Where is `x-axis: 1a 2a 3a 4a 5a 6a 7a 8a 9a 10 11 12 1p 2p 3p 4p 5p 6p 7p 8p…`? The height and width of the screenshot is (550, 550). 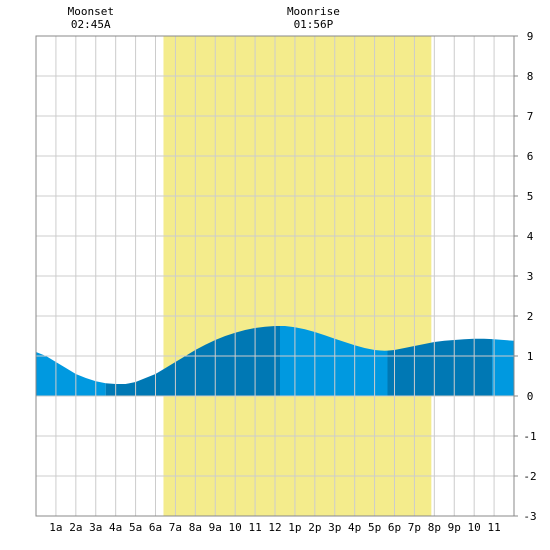 x-axis: 1a 2a 3a 4a 5a 6a 7a 8a 9a 10 11 12 1p 2p 3p 4p 5p 6p 7p 8p… is located at coordinates (274, 527).